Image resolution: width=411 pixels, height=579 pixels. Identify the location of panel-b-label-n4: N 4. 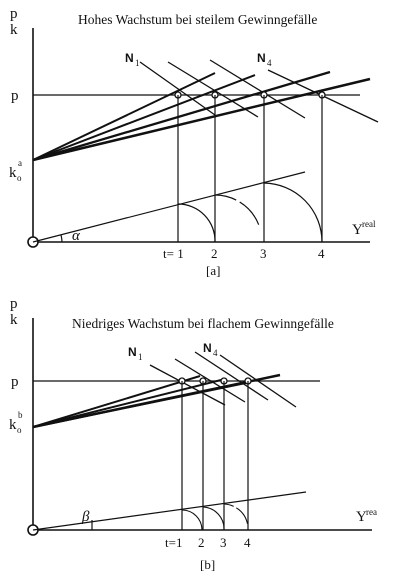
(210, 349).